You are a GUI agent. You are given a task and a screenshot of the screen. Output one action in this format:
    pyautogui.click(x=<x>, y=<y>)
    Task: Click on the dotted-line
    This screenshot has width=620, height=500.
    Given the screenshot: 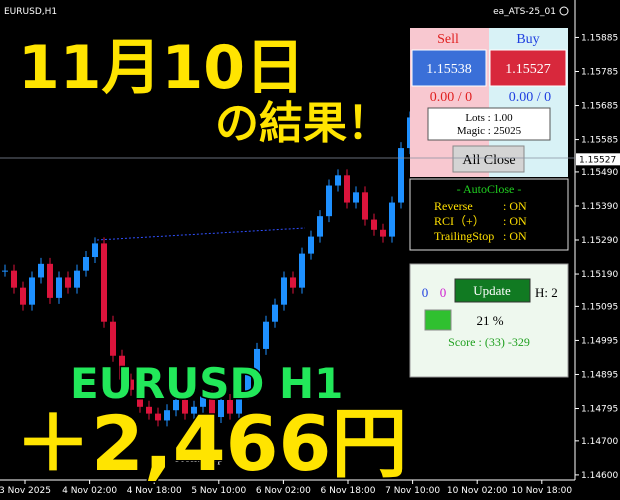 What is the action you would take?
    pyautogui.click(x=201, y=234)
    